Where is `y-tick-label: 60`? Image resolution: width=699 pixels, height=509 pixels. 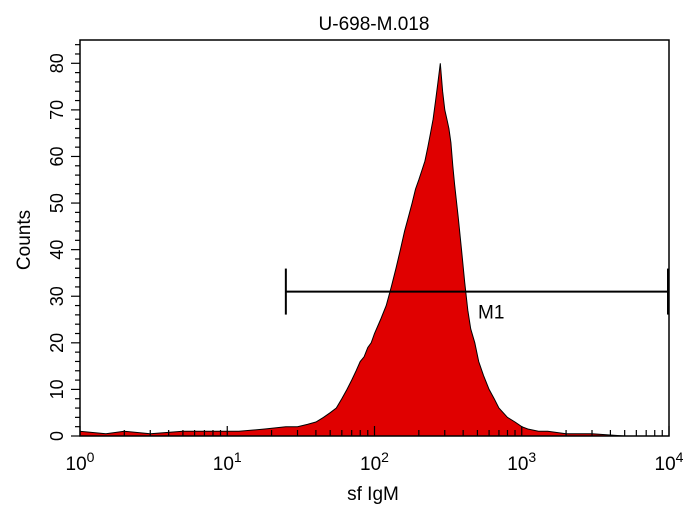 y-tick-label: 60 is located at coordinates (57, 156).